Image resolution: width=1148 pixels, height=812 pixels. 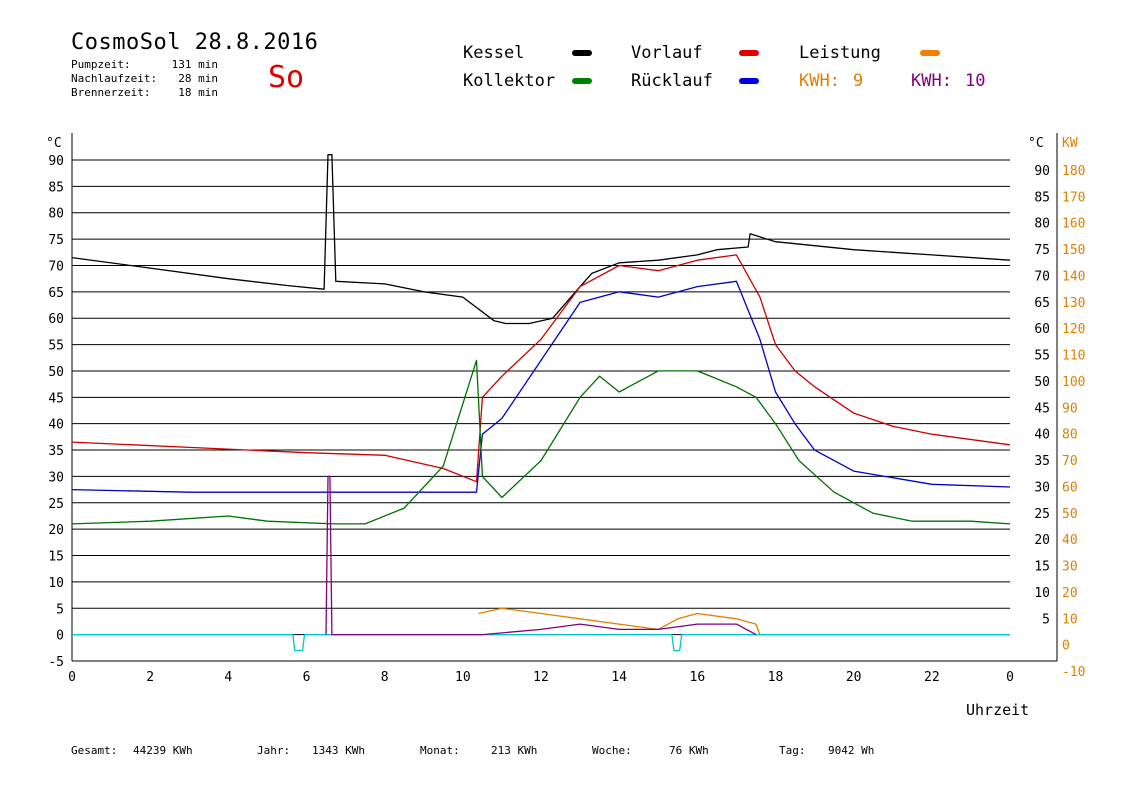 What do you see at coordinates (541, 677) in the screenshot?
I see `x-tick-6: 12` at bounding box center [541, 677].